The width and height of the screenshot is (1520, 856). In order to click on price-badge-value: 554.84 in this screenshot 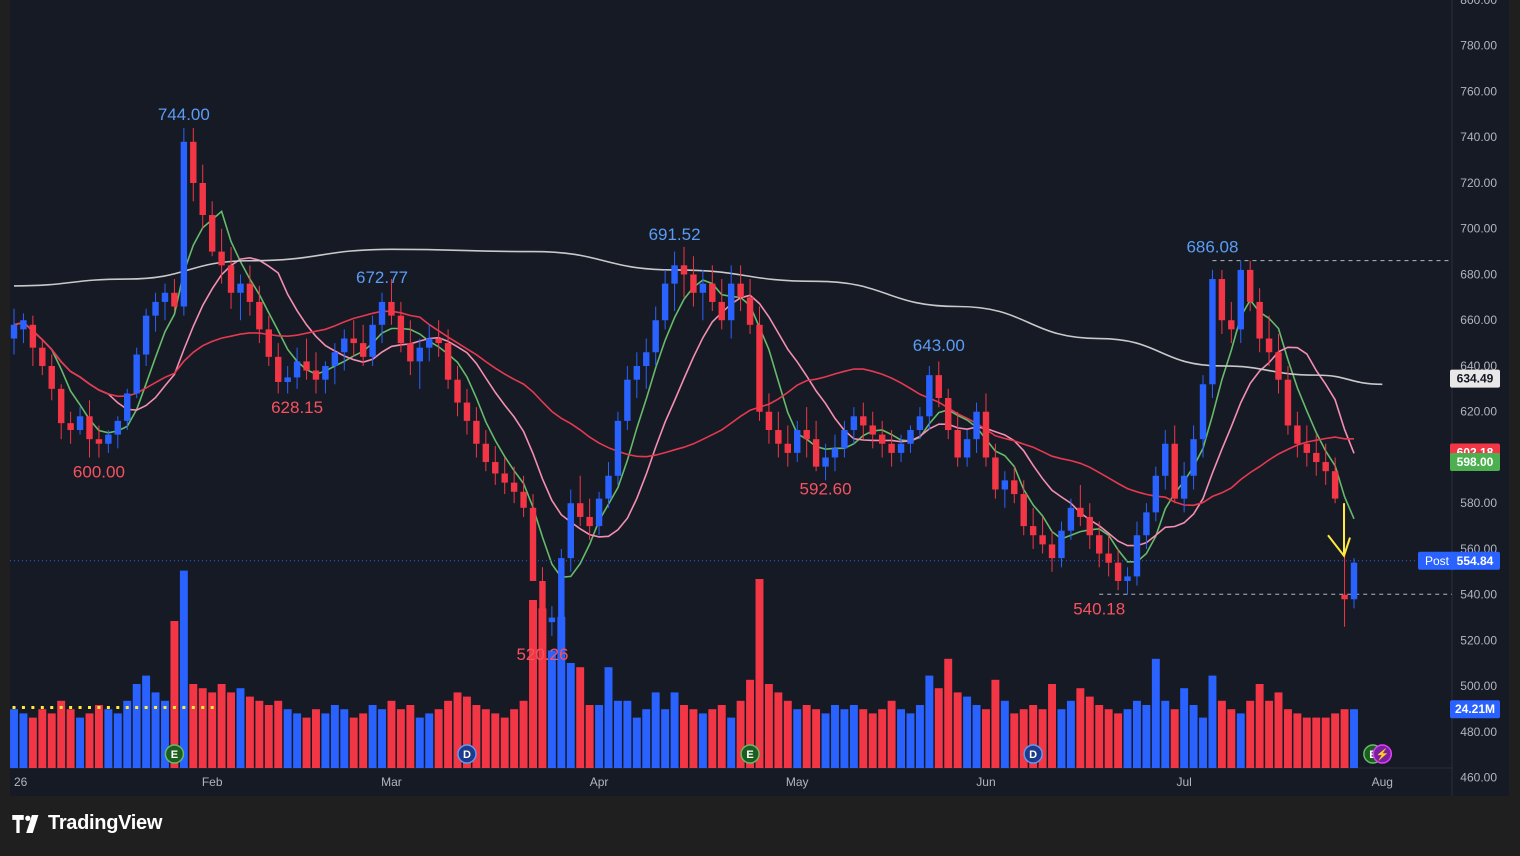, I will do `click(1475, 561)`.